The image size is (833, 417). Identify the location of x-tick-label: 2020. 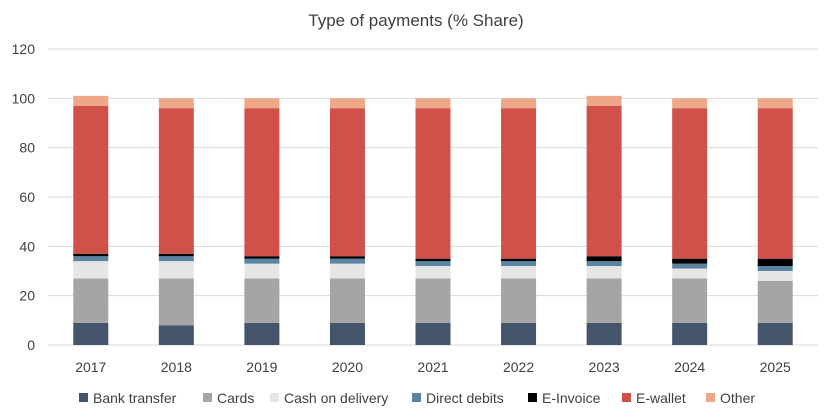
(347, 367).